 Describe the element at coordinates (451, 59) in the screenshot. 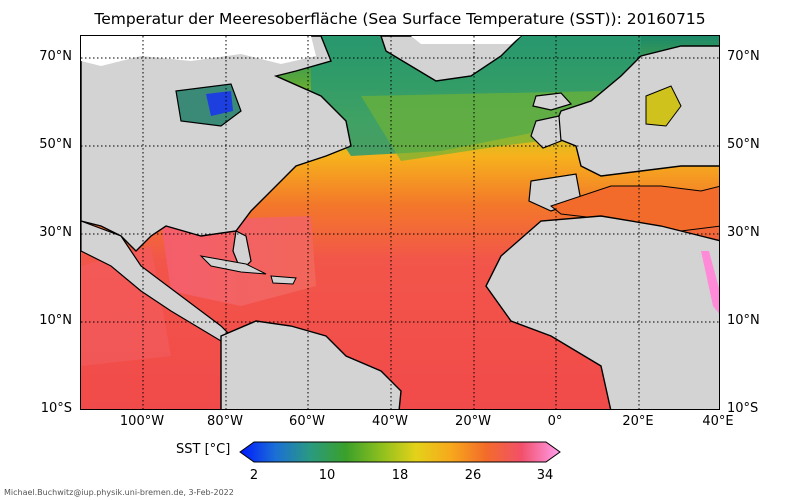

I see `greenland` at that location.